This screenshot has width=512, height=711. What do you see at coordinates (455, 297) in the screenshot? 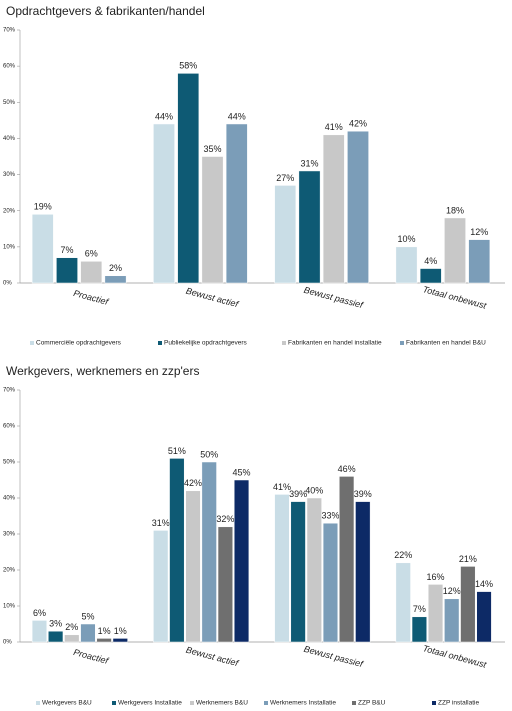
I see `x-tick-label: Totaal onbewust` at bounding box center [455, 297].